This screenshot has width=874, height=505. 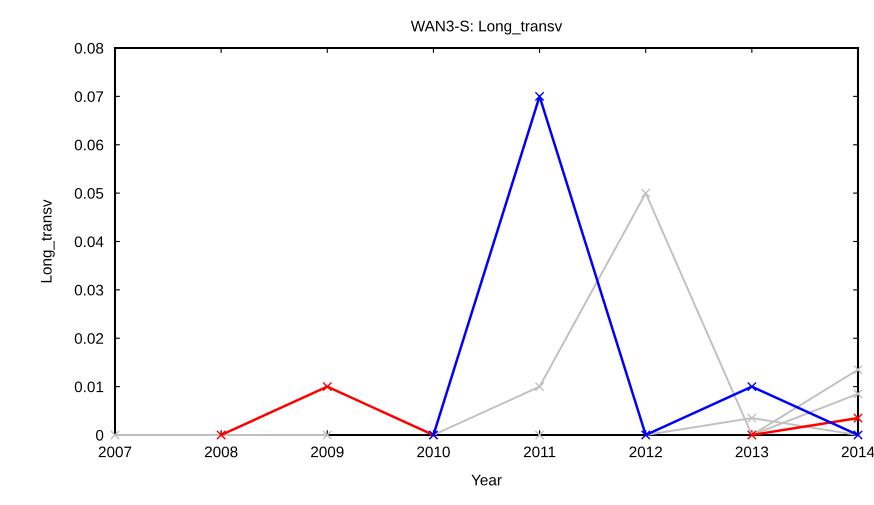 What do you see at coordinates (89, 338) in the screenshot?
I see `y-tick-label: 0.02` at bounding box center [89, 338].